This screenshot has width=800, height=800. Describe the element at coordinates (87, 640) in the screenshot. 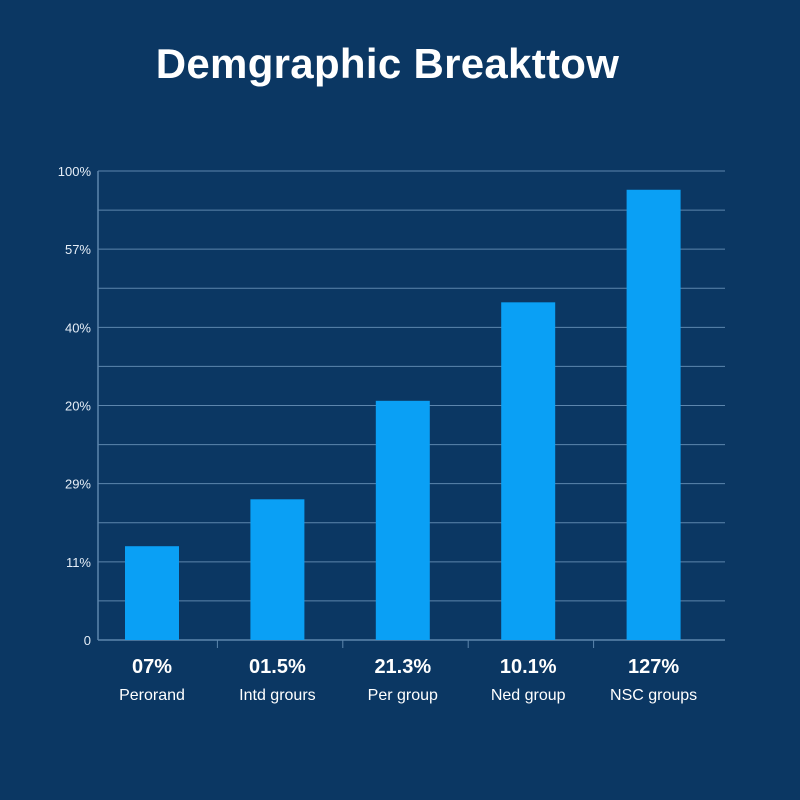

I see `y-tick-label: 0` at that location.